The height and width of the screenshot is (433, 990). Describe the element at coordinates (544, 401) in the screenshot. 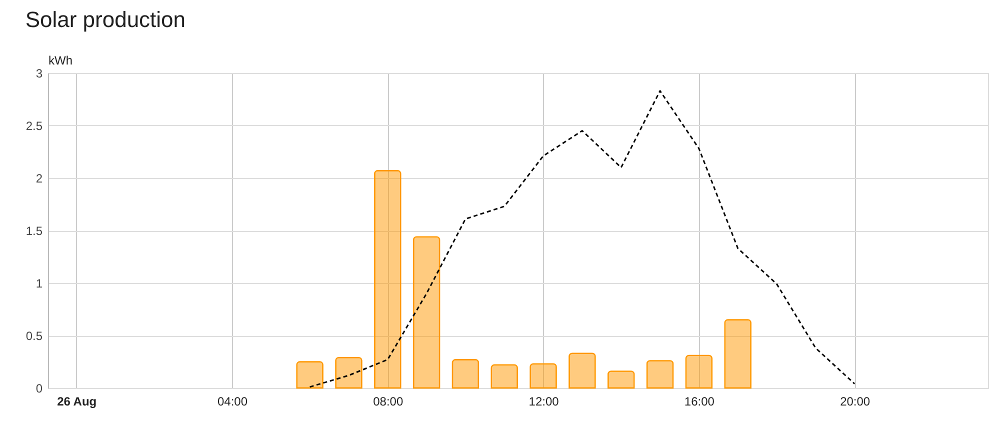

I see `x-tick-label: 12:00` at that location.